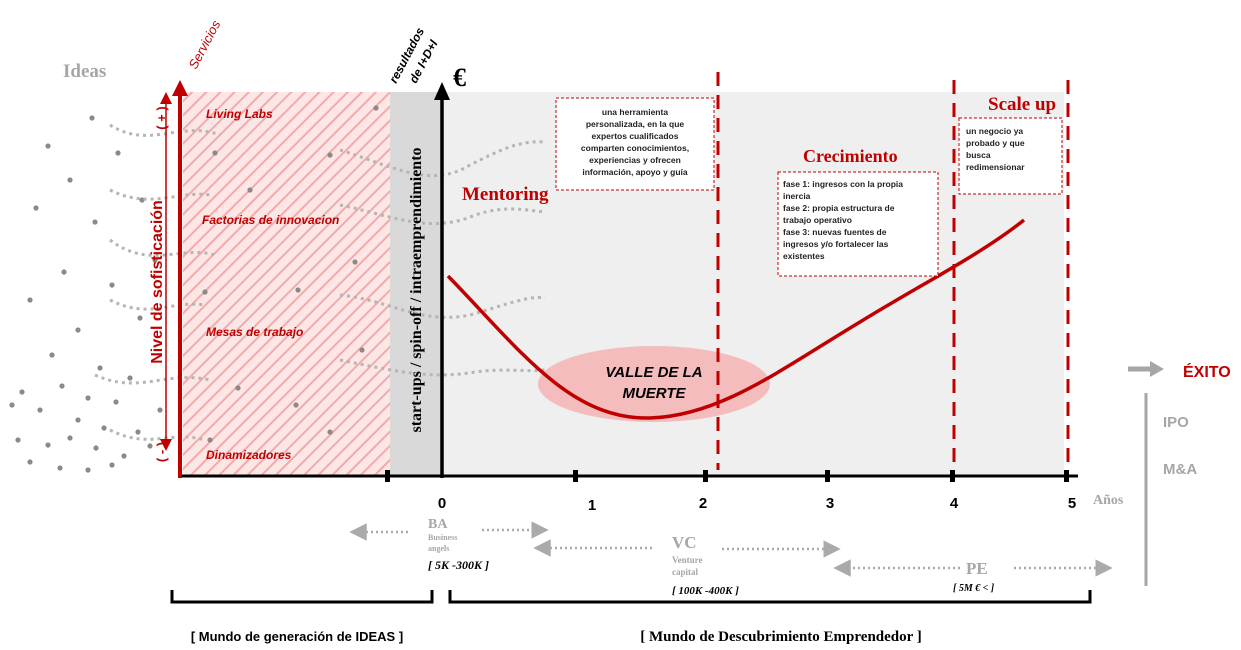 The height and width of the screenshot is (650, 1241). Describe the element at coordinates (781, 637) in the screenshot. I see `emprendedor-bracket-label: [ Mundo de Descubrimiento Emprendedor ]` at that location.